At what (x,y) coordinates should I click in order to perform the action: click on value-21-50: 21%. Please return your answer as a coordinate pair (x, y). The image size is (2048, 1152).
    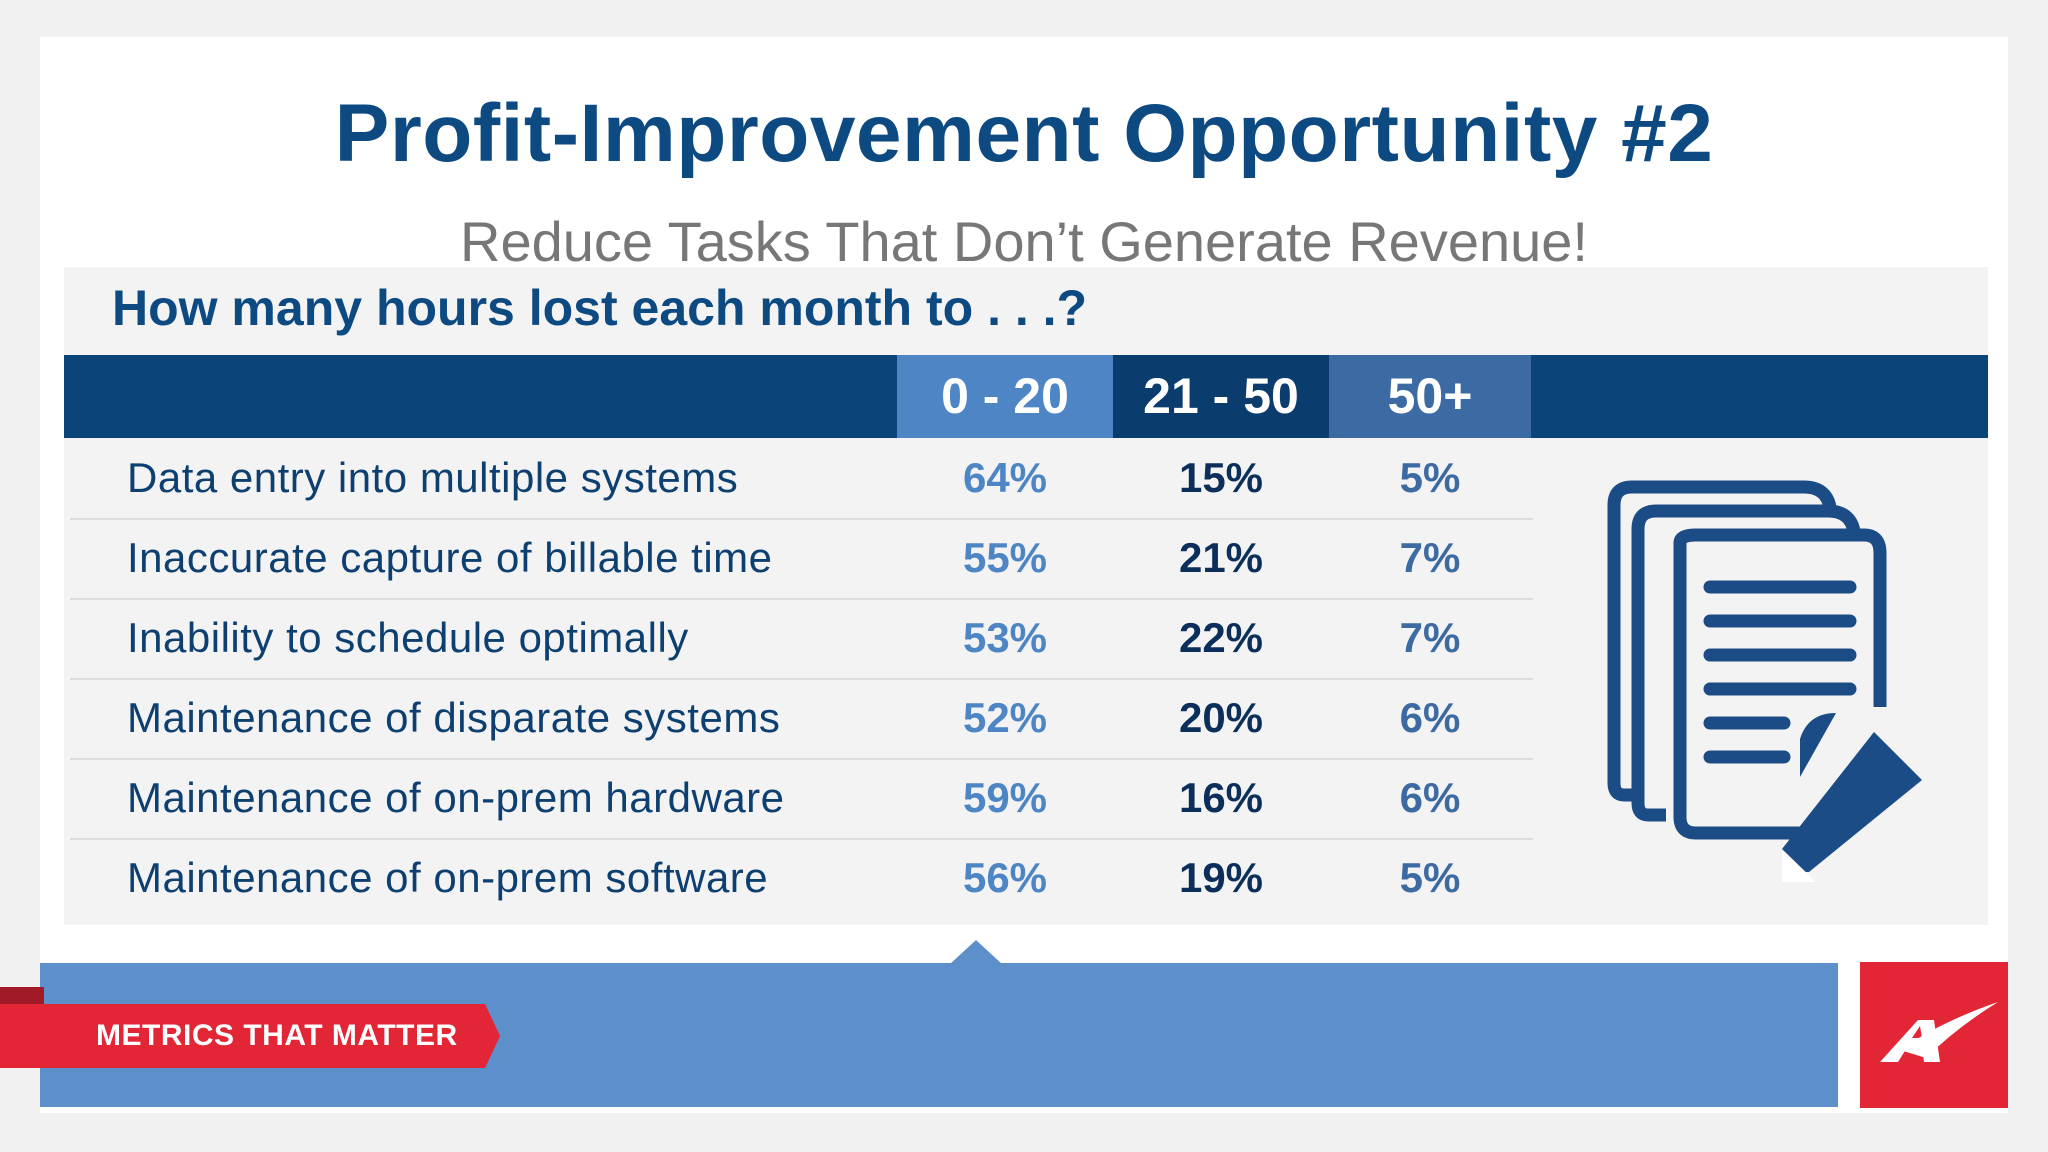
    Looking at the image, I should click on (1221, 557).